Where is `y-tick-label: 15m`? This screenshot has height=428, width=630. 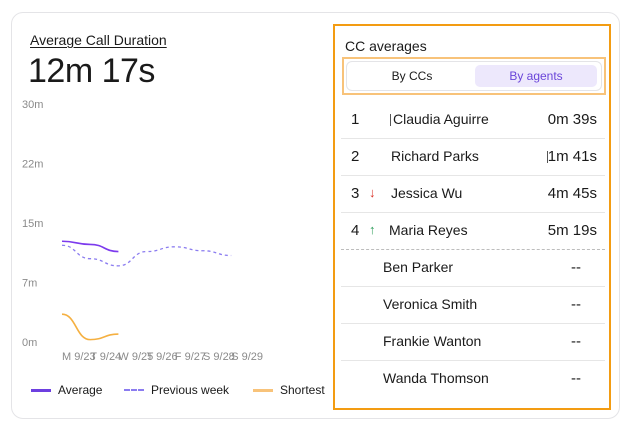
y-tick-label: 15m is located at coordinates (32, 224).